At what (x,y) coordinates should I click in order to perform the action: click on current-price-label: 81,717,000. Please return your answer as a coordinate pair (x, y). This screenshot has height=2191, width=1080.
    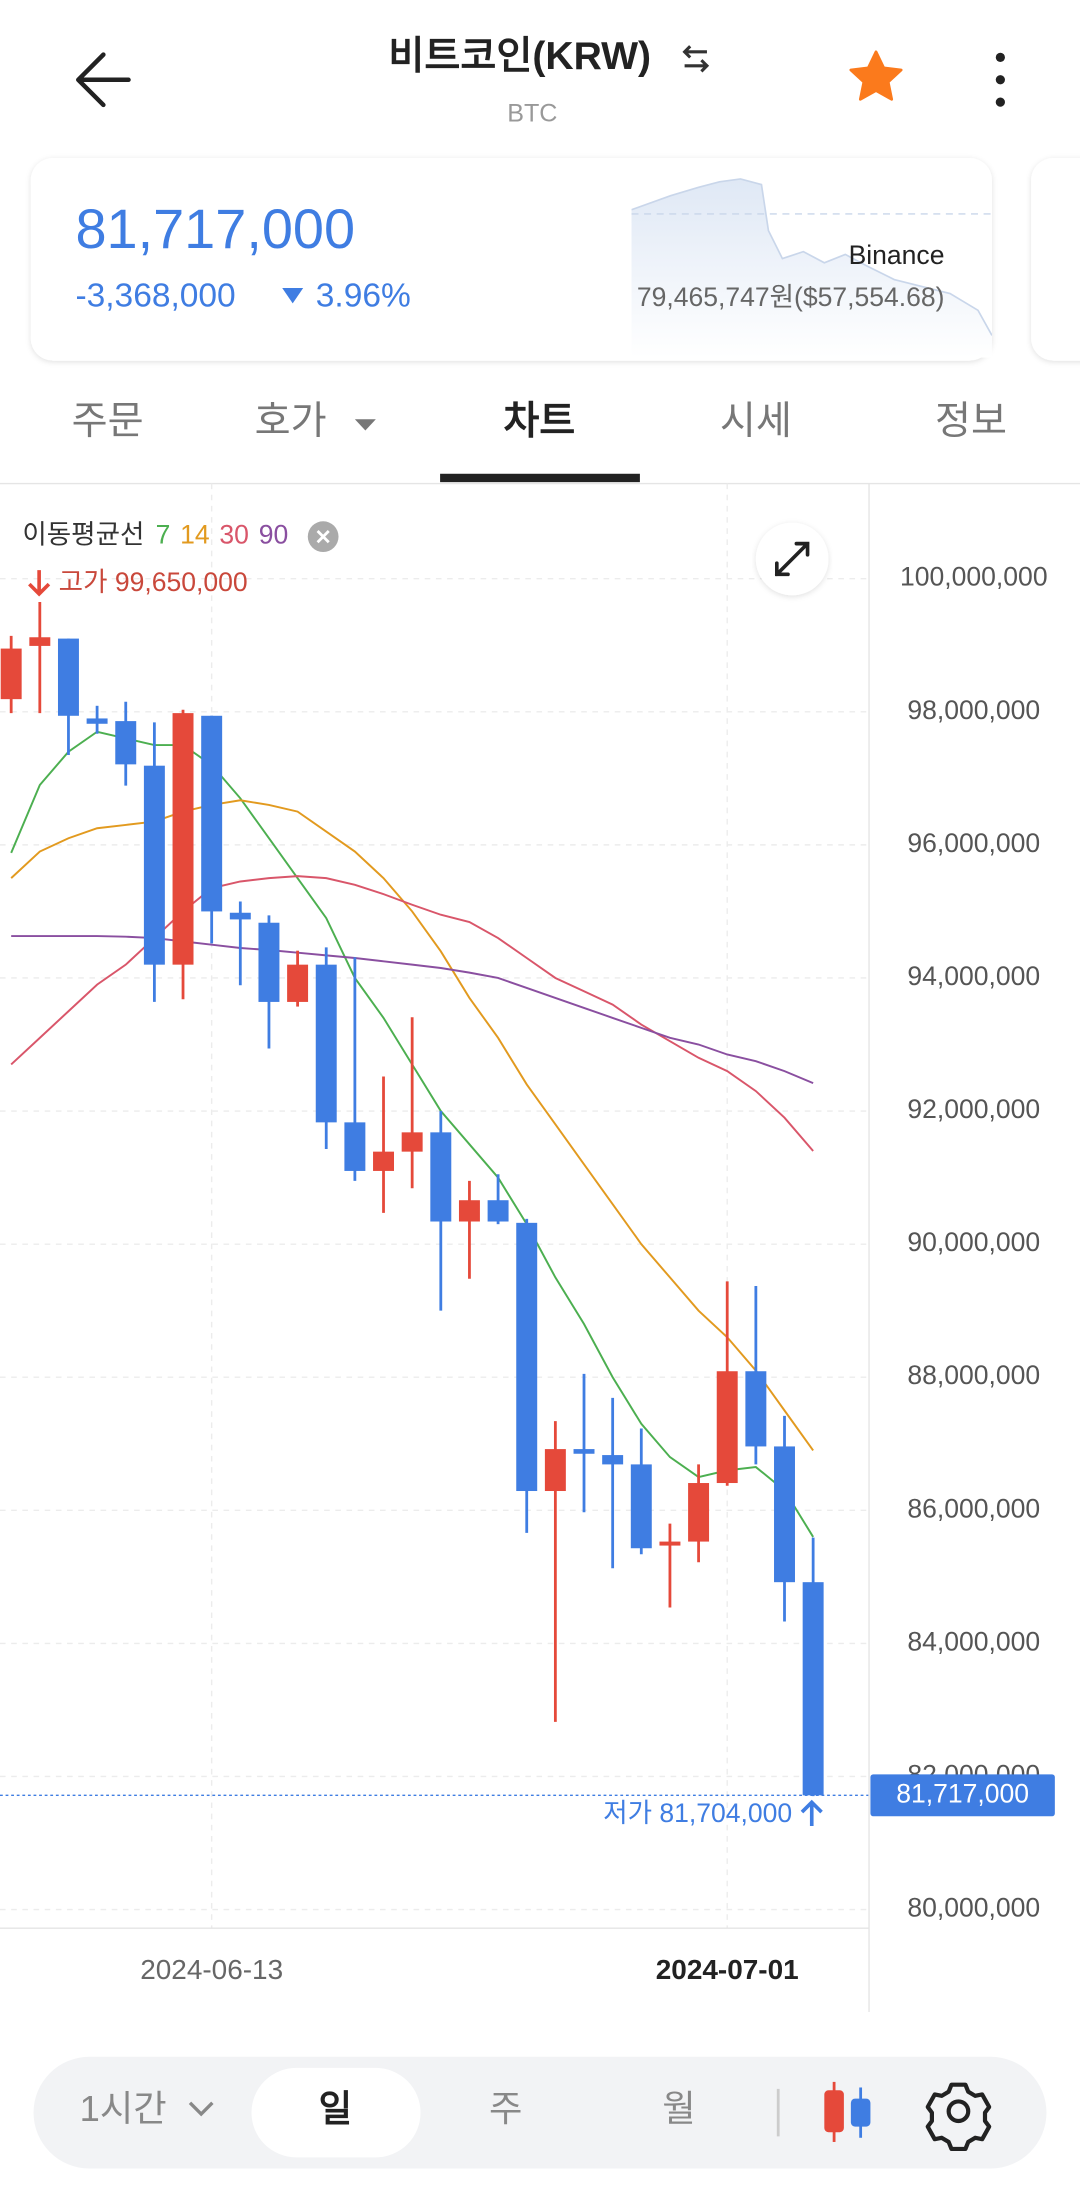
    Looking at the image, I should click on (962, 1793).